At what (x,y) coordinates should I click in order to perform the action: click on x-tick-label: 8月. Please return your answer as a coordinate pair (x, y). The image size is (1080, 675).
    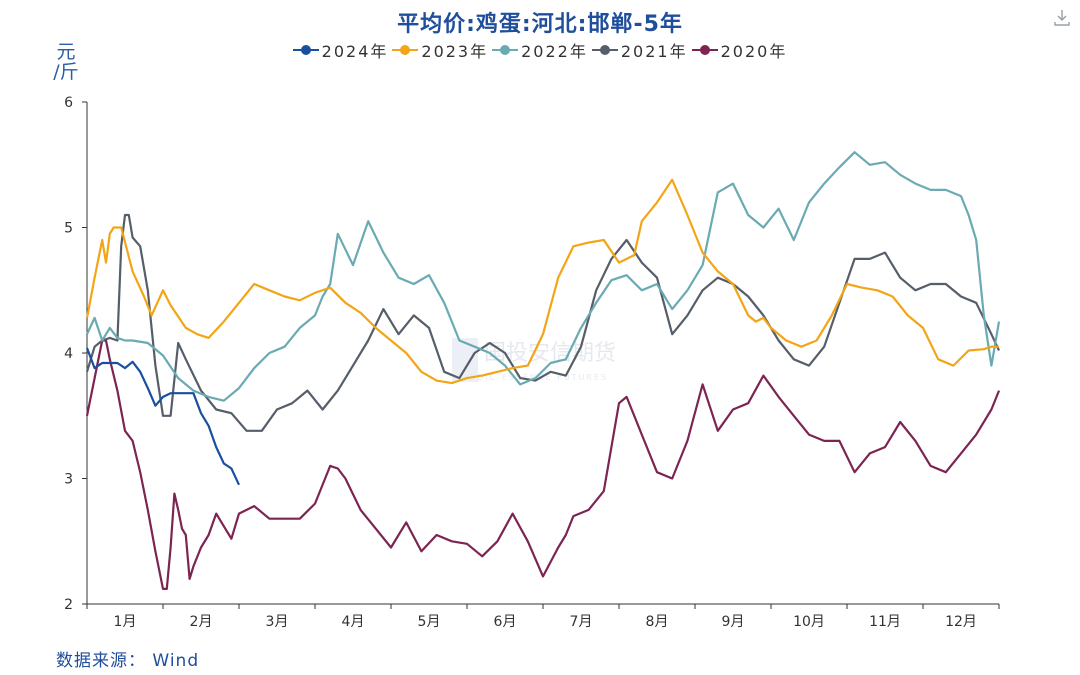
    Looking at the image, I should click on (657, 622).